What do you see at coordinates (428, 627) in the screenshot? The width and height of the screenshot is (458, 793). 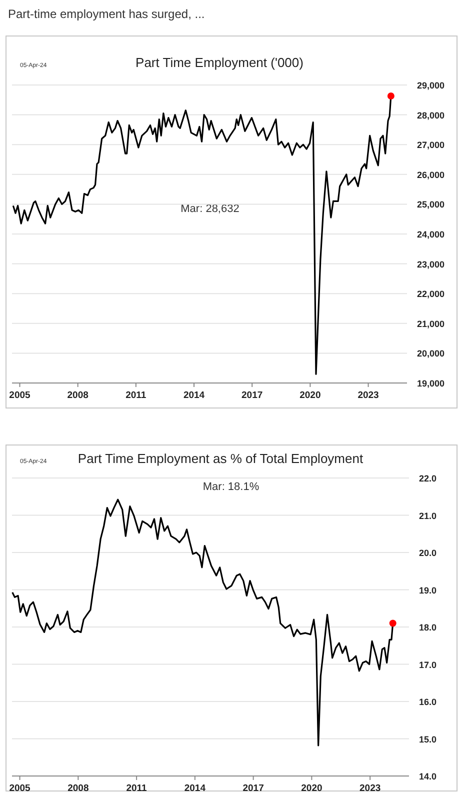 I see `y-tick-label: 18.0` at bounding box center [428, 627].